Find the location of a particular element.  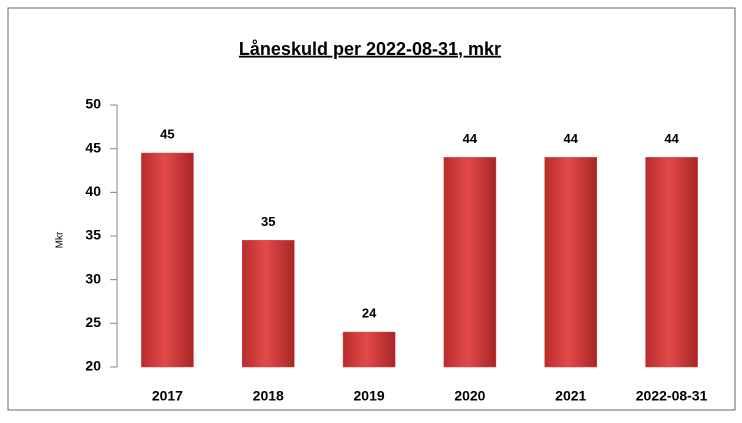

value-label: 35 is located at coordinates (268, 221).